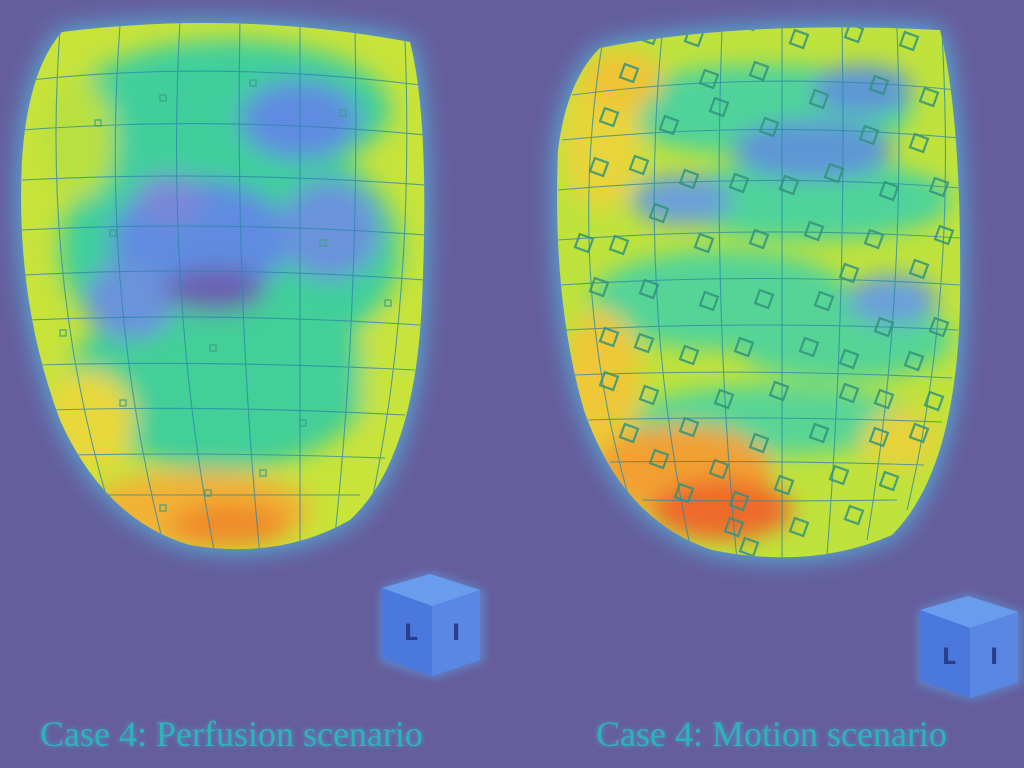 The image size is (1024, 768). What do you see at coordinates (231, 734) in the screenshot?
I see `perfusion-caption: Case 4: Perfusion scenario` at bounding box center [231, 734].